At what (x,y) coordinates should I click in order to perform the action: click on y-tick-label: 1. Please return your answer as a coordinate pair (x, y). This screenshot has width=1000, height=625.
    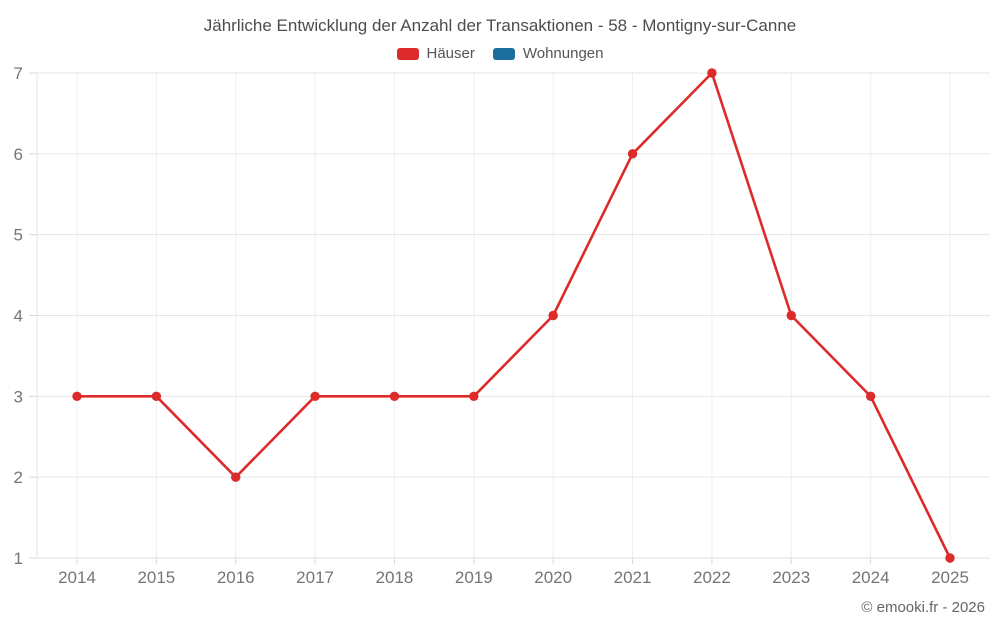
    Looking at the image, I should click on (18, 558).